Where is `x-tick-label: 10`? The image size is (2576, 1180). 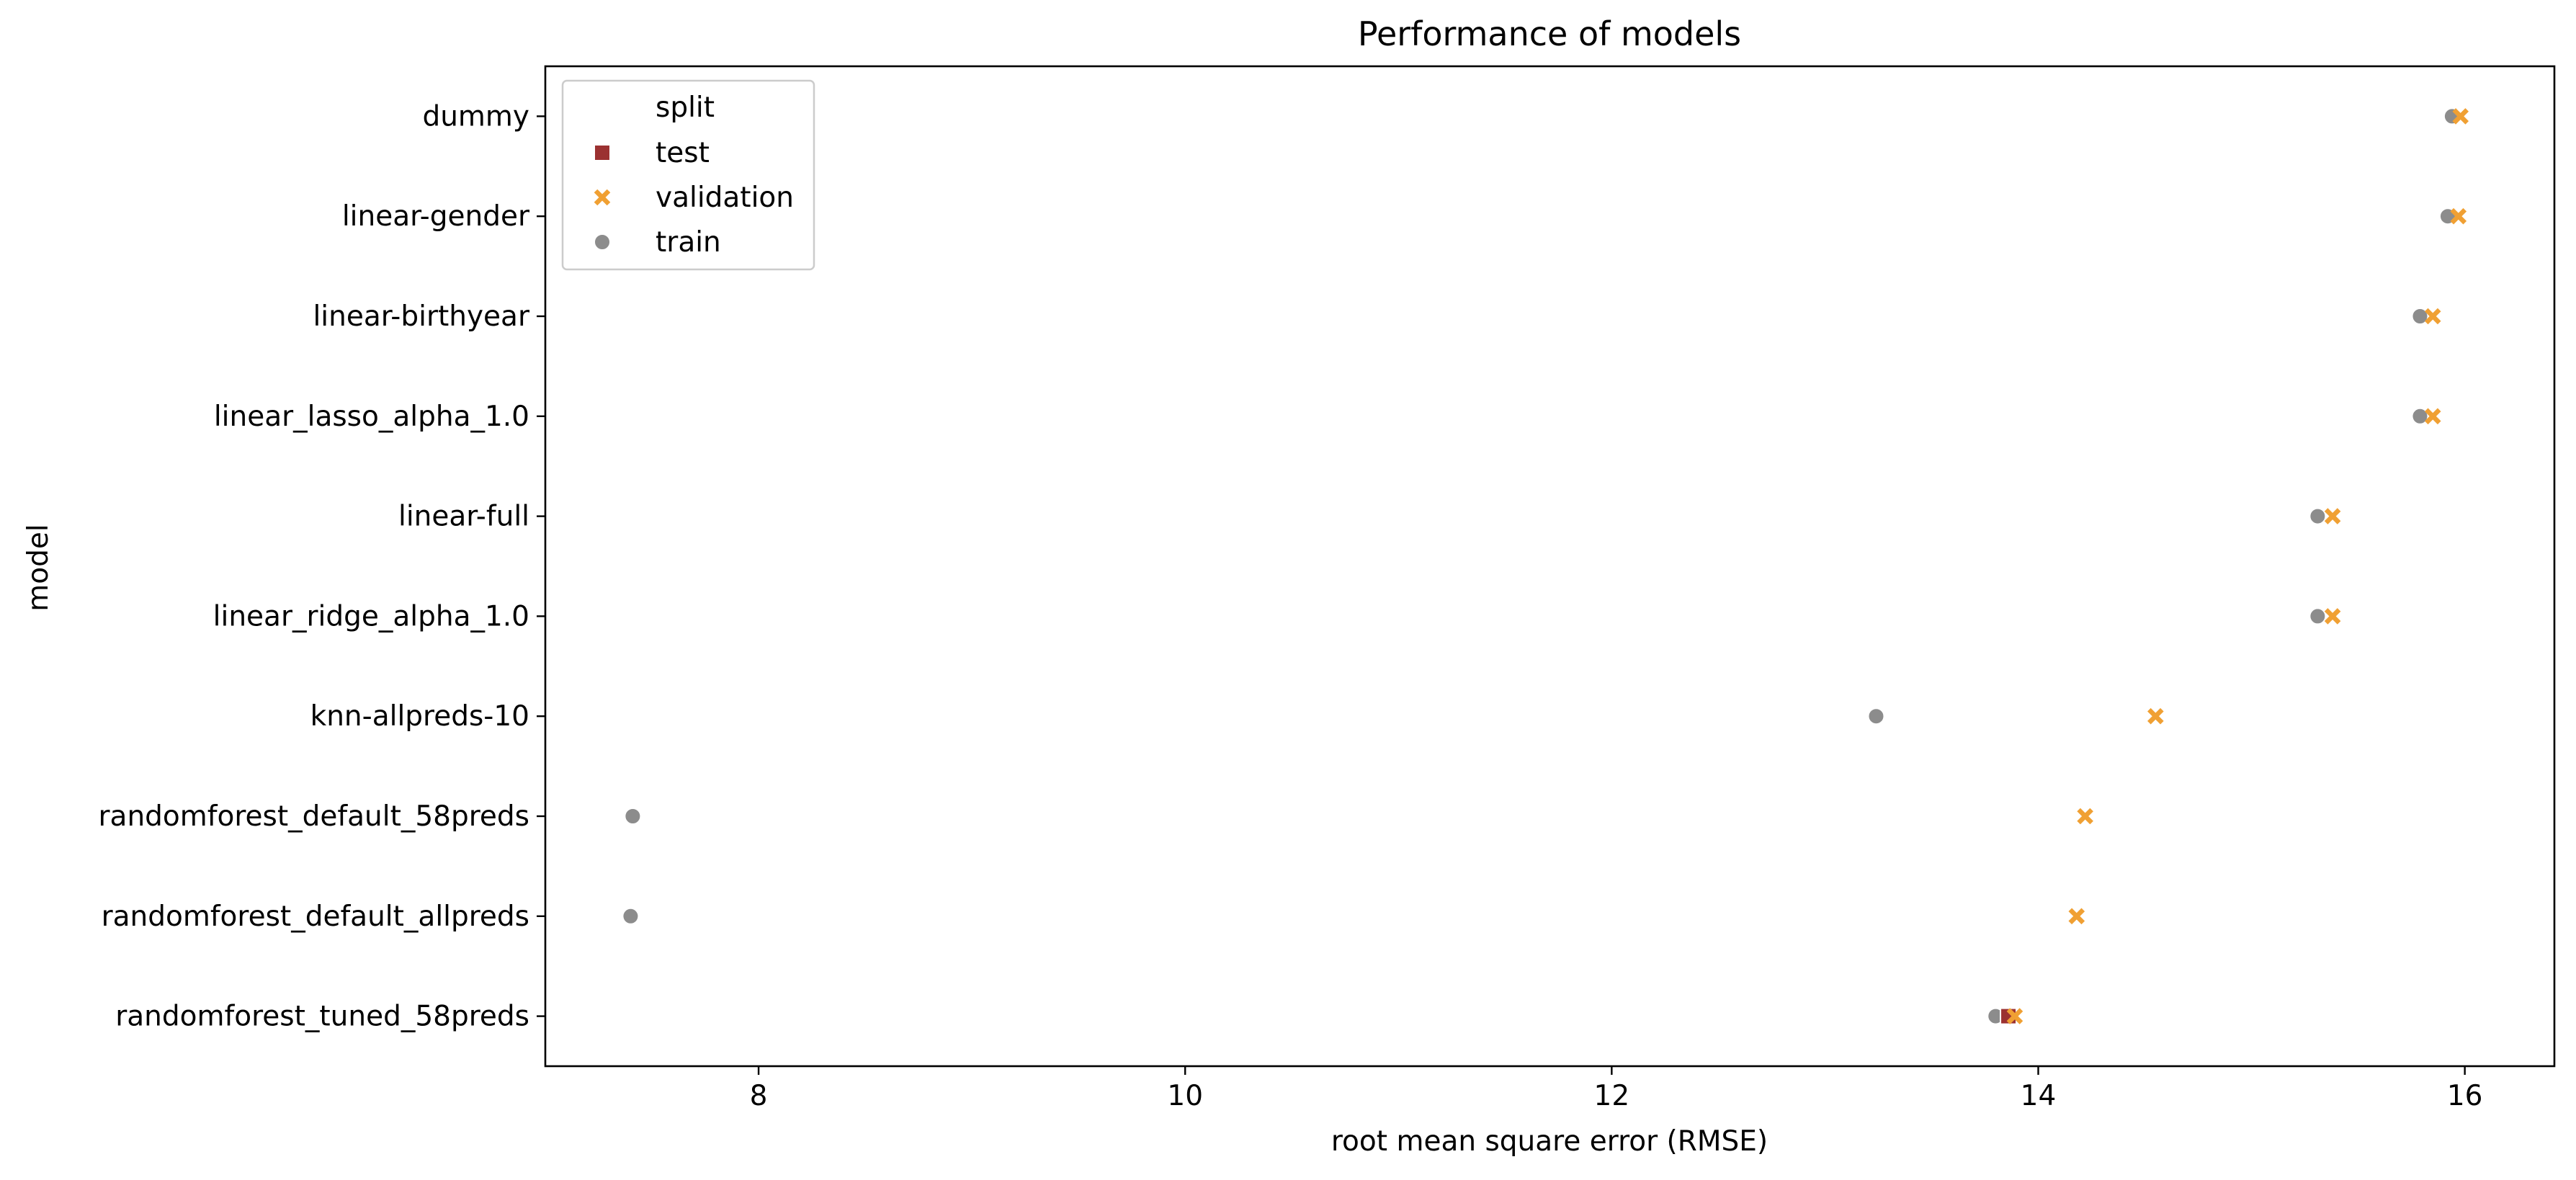
x-tick-label: 10 is located at coordinates (1185, 1096).